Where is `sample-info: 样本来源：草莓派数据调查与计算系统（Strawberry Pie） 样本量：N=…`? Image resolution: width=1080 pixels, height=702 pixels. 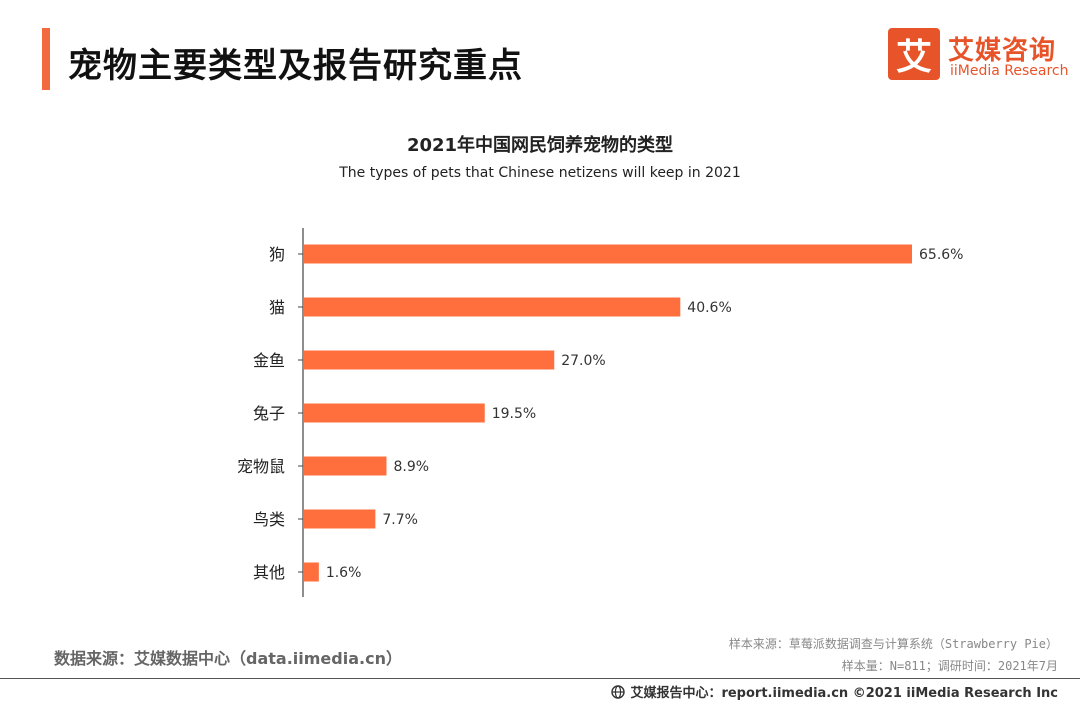 sample-info: 样本来源：草莓派数据调查与计算系统（Strawberry Pie） 样本量：N=… is located at coordinates (893, 655).